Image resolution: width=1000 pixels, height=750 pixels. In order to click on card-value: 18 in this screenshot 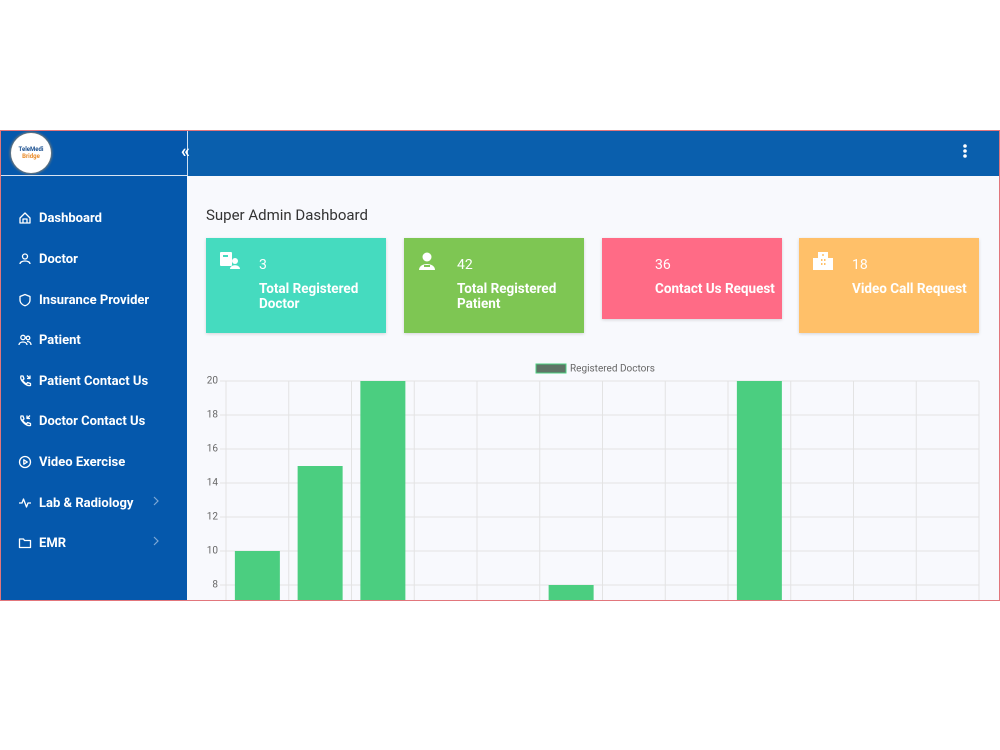, I will do `click(860, 265)`.